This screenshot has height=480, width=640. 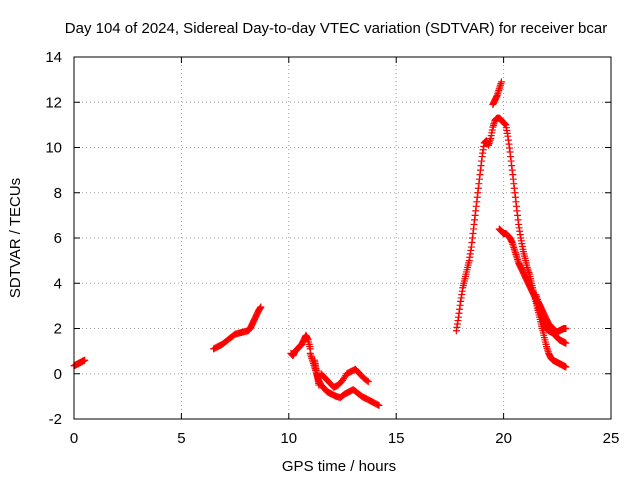 What do you see at coordinates (181, 438) in the screenshot?
I see `x-tick-label: 5` at bounding box center [181, 438].